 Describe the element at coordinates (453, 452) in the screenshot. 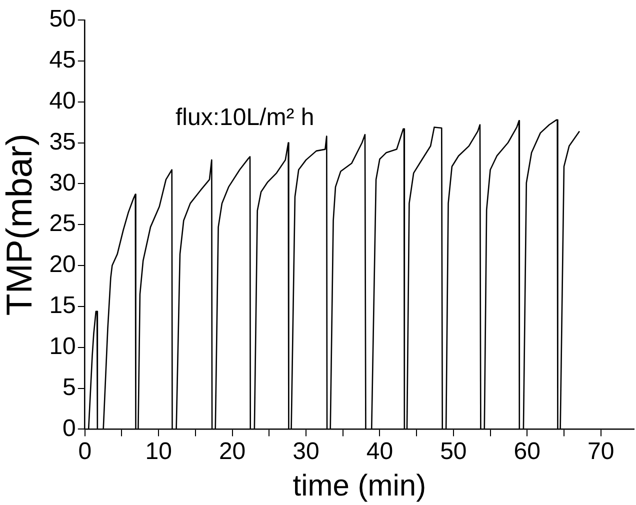

I see `x-tick-label: 50` at that location.